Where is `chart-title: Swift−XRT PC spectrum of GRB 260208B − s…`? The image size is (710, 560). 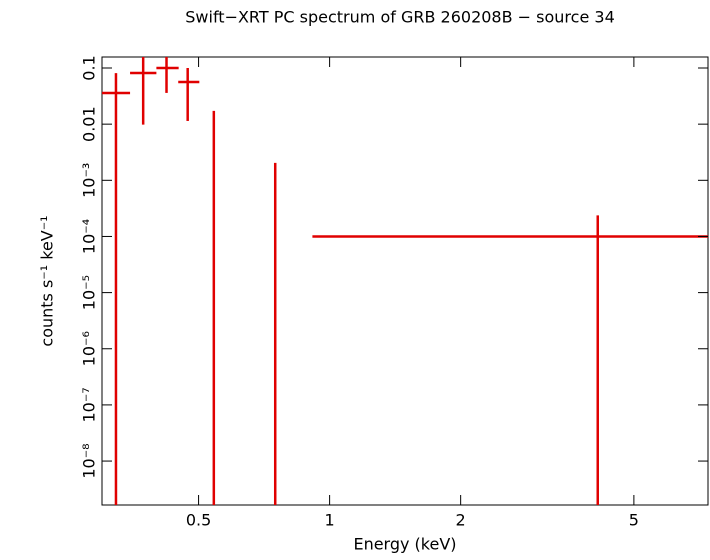 chart-title: Swift−XRT PC spectrum of GRB 260208B − s… is located at coordinates (400, 17).